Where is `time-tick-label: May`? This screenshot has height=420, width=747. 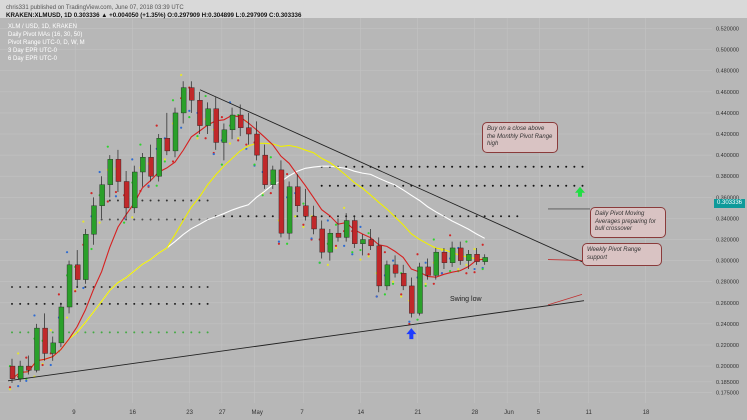 time-tick-label: May is located at coordinates (257, 413).